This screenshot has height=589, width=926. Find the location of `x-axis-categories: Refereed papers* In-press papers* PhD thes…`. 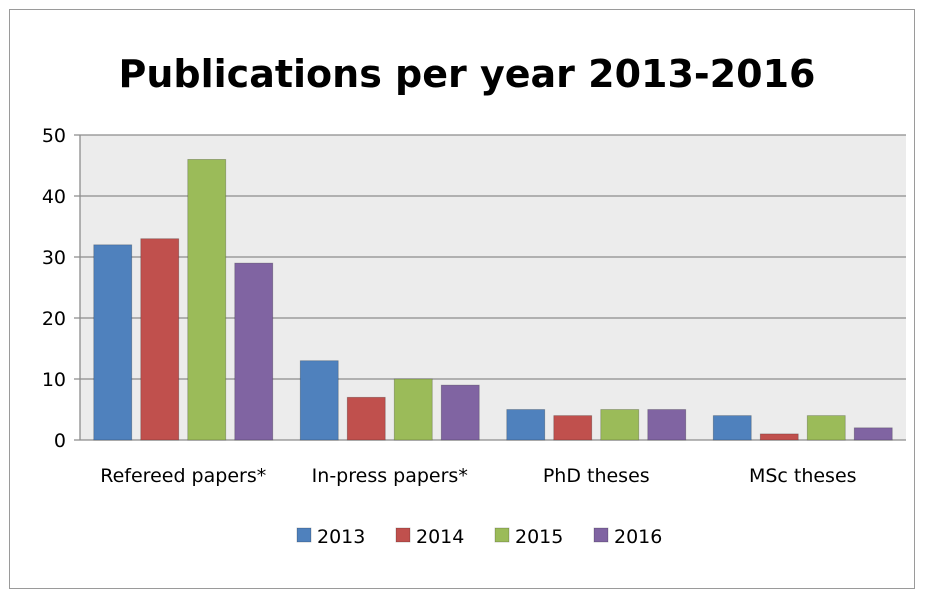

x-axis-categories: Refereed papers* In-press papers* PhD thes… is located at coordinates (478, 476).